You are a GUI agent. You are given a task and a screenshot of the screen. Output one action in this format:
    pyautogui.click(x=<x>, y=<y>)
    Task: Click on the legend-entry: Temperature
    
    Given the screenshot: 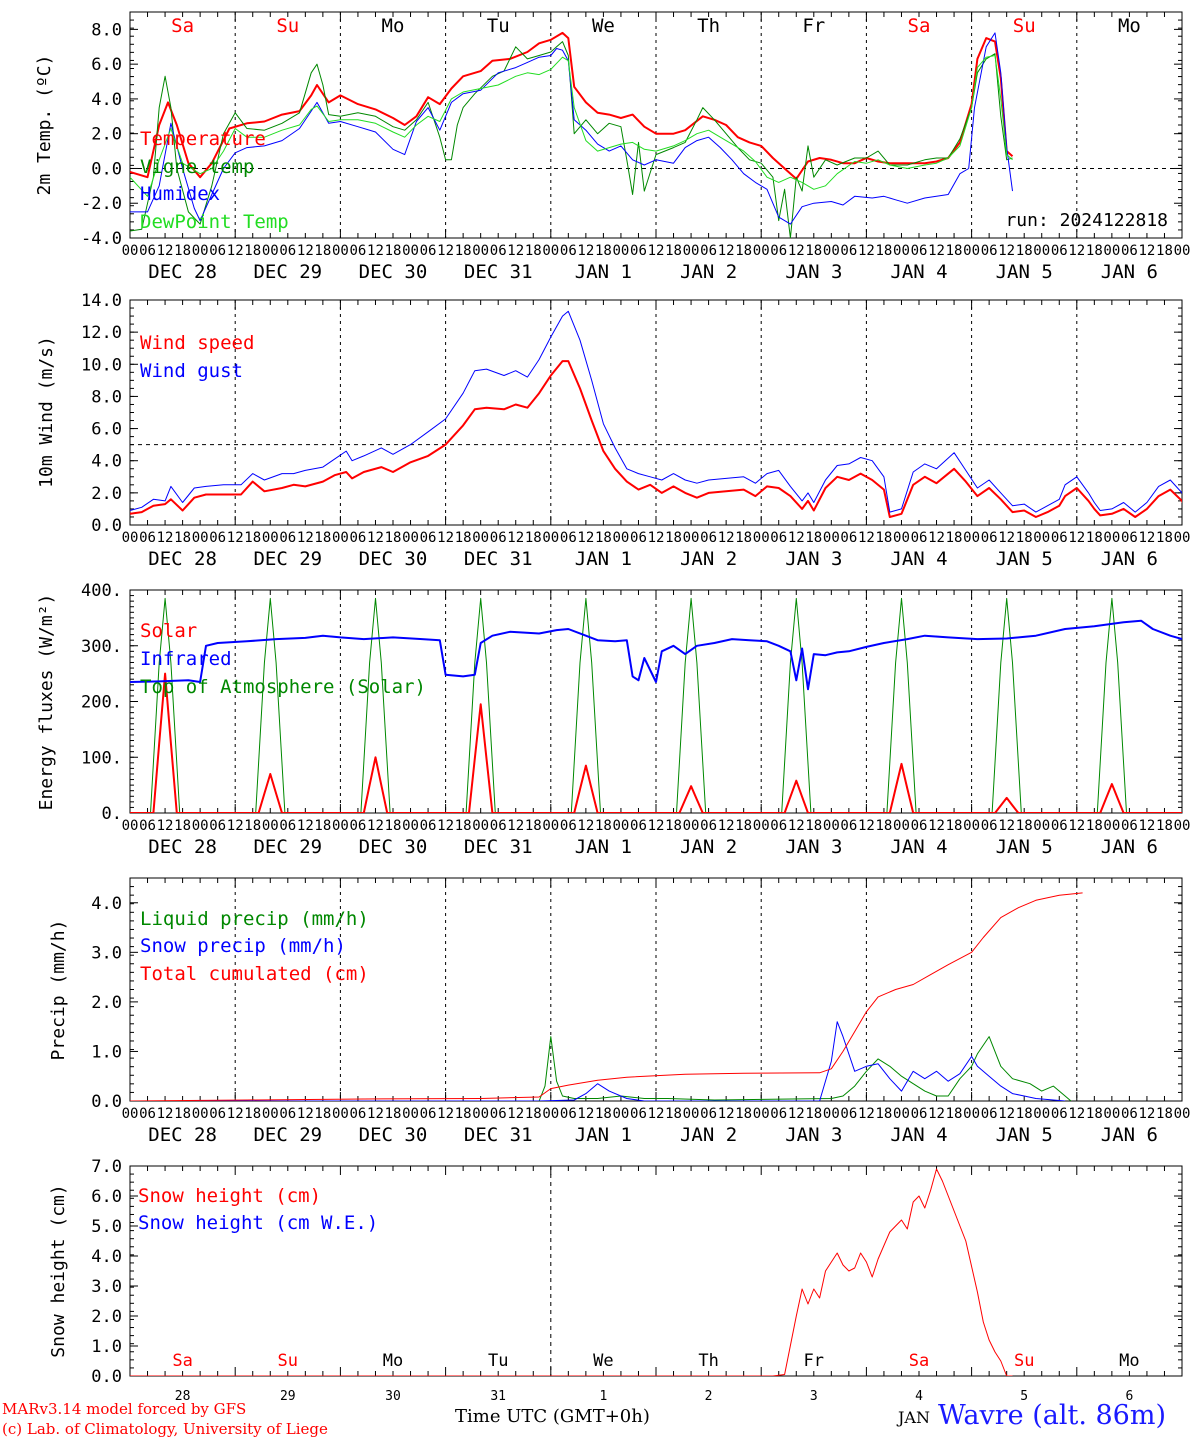 What is the action you would take?
    pyautogui.click(x=203, y=139)
    